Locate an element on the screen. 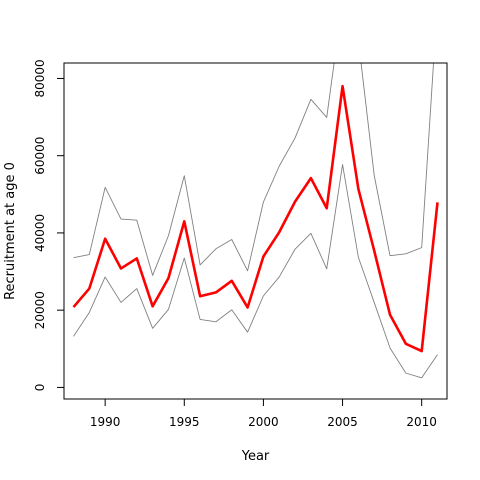 The image size is (480, 480). x-axis: 1990 1995 2000 2005 2010 is located at coordinates (263, 414).